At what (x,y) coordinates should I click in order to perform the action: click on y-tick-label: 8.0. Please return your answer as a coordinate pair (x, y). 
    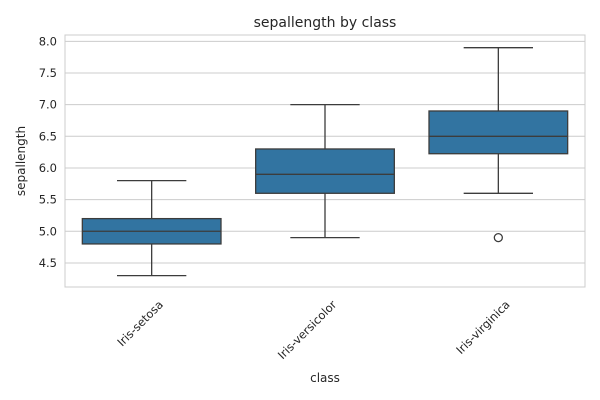
    Looking at the image, I should click on (48, 41).